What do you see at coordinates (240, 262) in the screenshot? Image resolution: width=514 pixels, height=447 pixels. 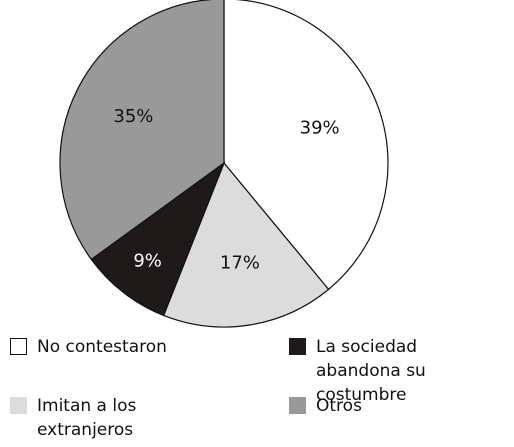 I see `slice-label: 17%` at bounding box center [240, 262].